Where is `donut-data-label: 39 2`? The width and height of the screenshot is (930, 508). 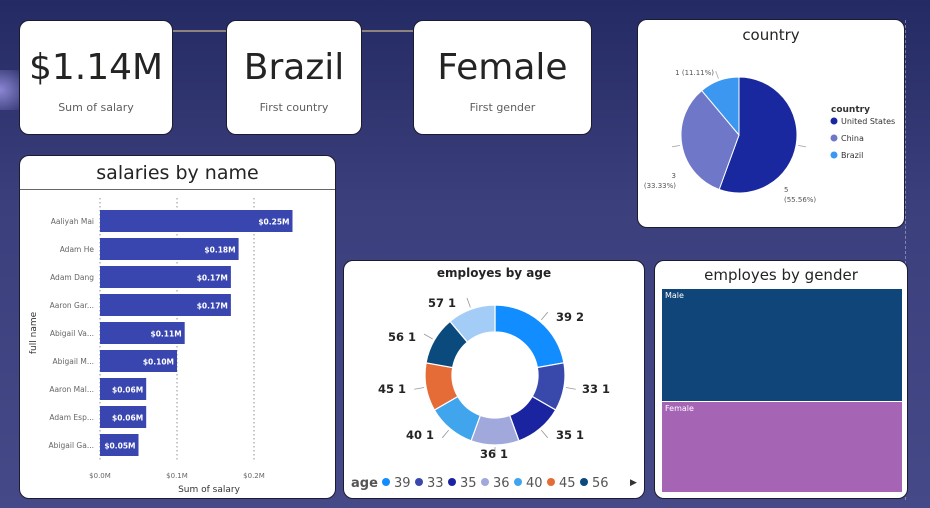
donut-data-label: 39 2 is located at coordinates (570, 317).